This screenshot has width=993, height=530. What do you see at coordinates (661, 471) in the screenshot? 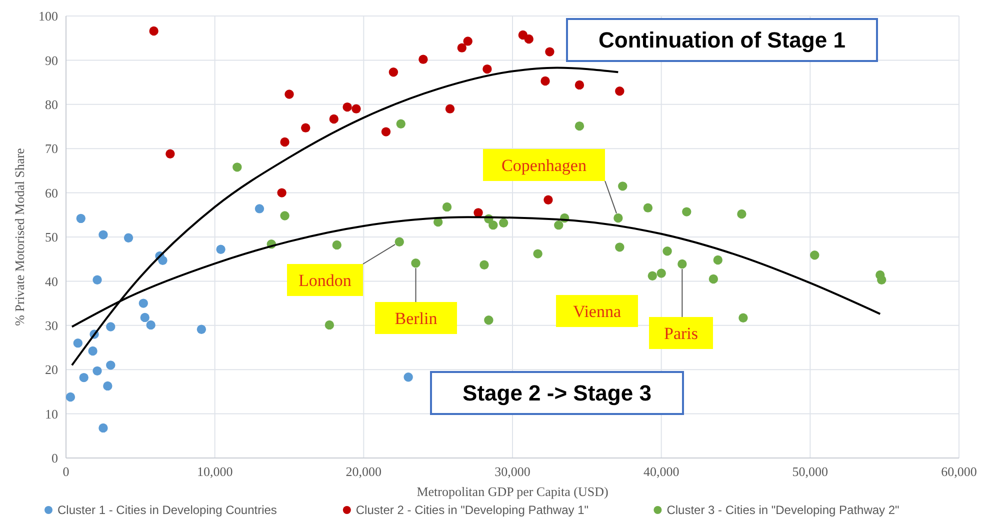
I see `x-tick-label: 40,000` at bounding box center [661, 471].